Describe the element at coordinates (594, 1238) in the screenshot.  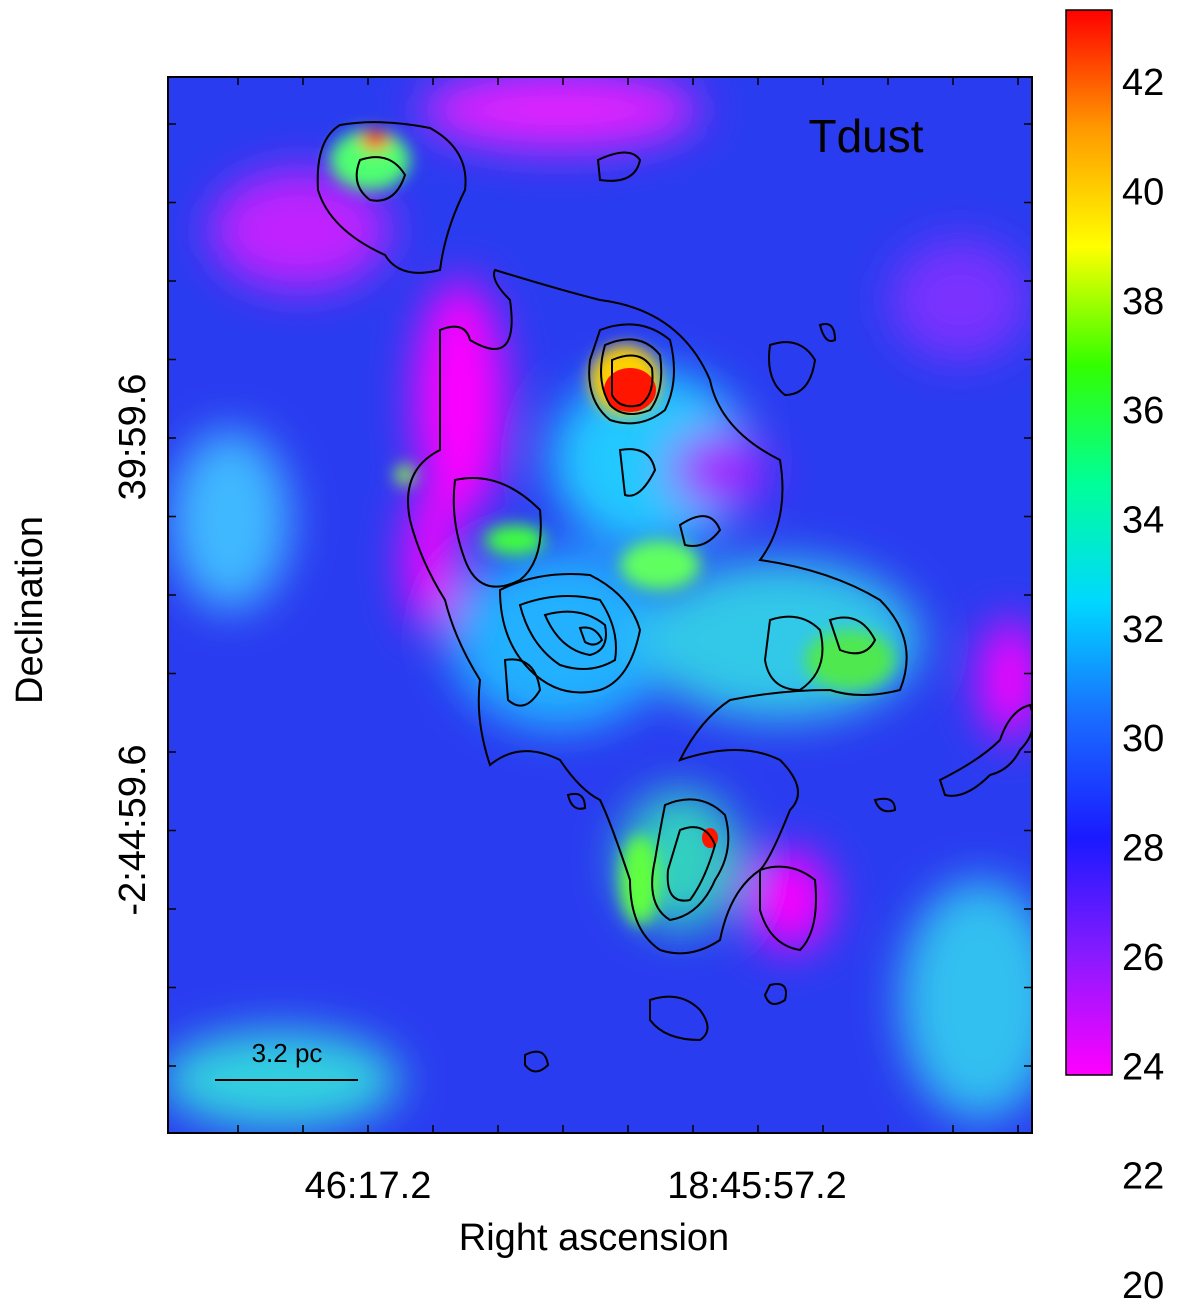
I see `x-axis-label: Right ascension` at that location.